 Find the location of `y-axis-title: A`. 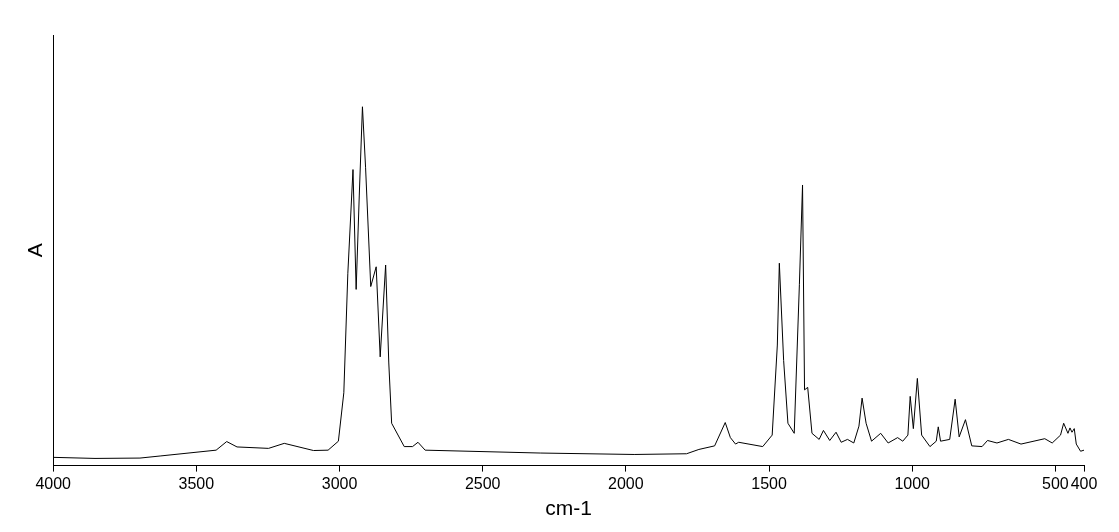

y-axis-title: A is located at coordinates (35, 250).